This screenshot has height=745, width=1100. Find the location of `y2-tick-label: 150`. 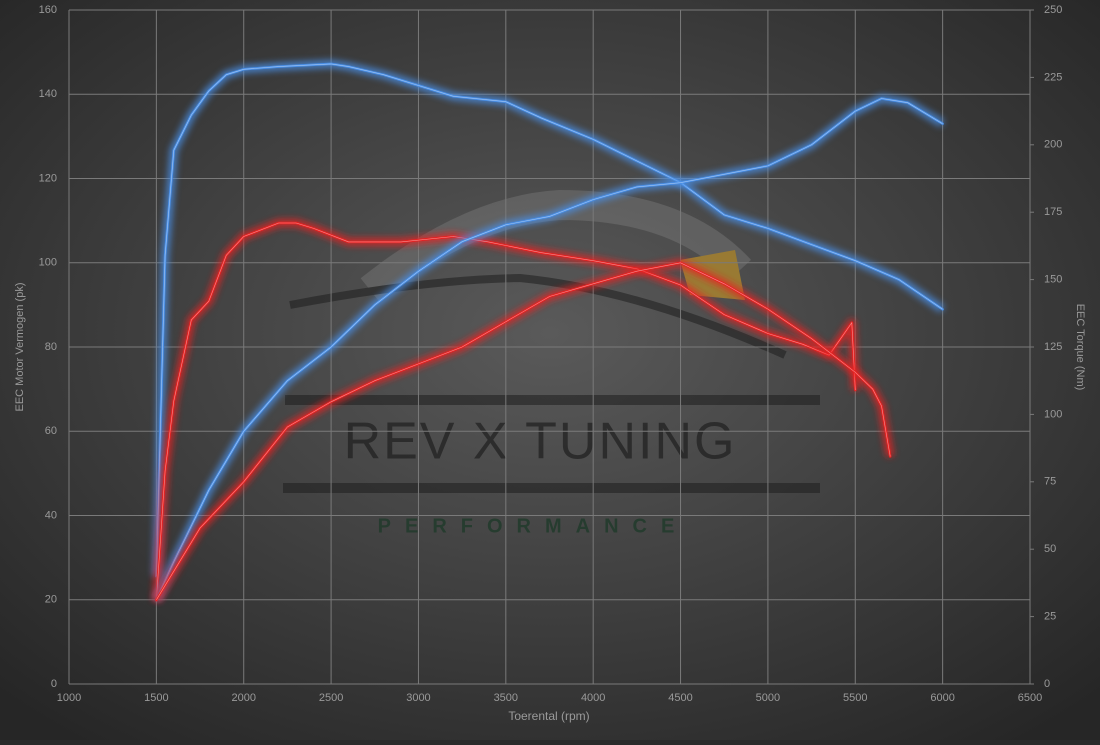

y2-tick-label: 150 is located at coordinates (1053, 280).